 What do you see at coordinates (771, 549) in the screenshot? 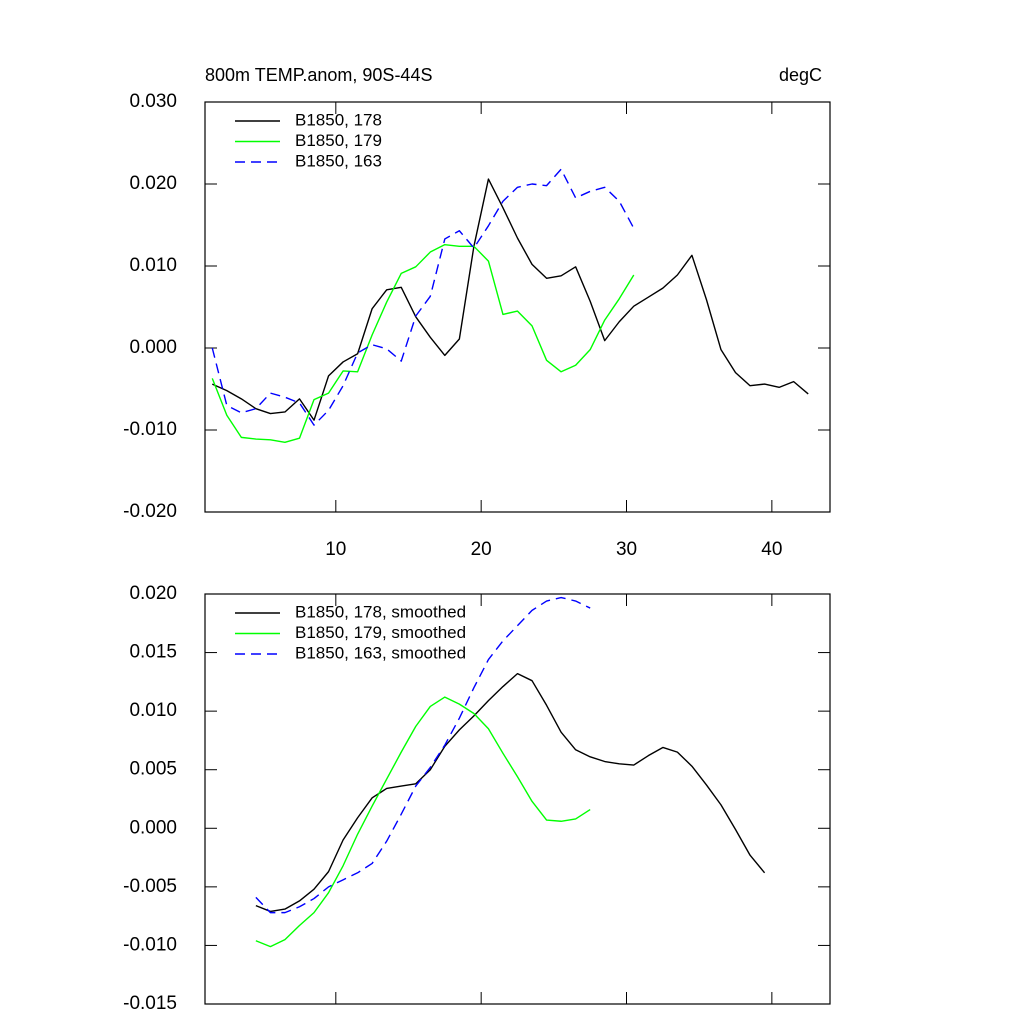
I see `x-tick-label: 40` at bounding box center [771, 549].